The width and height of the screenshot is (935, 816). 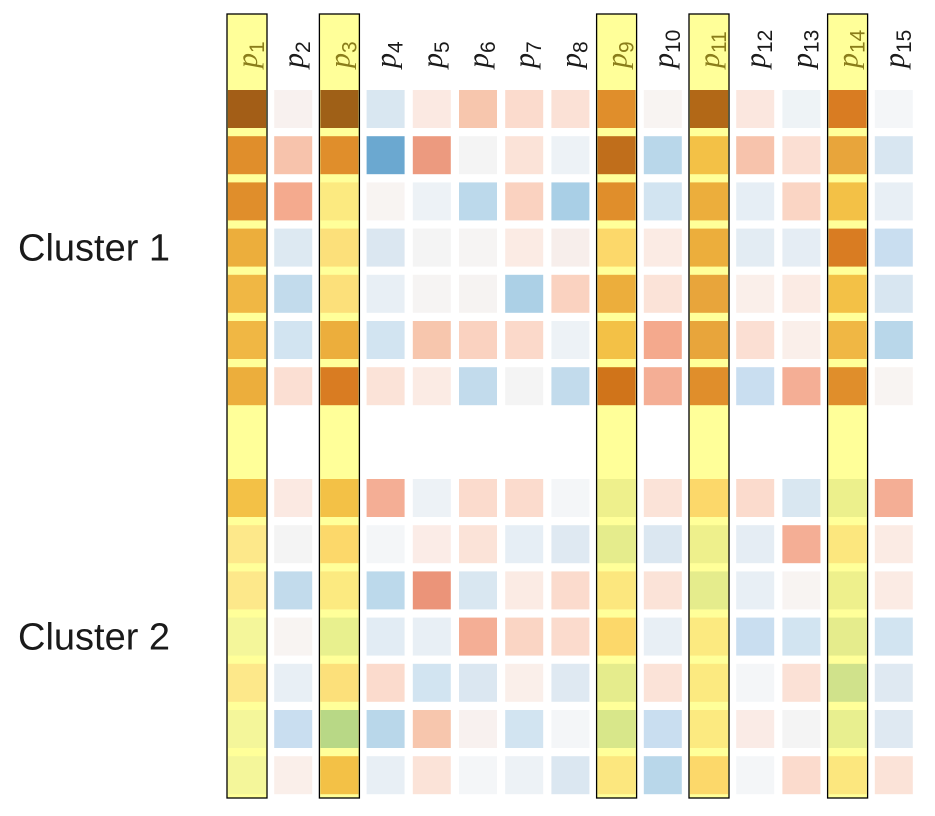 I want to click on column-label-p12: p12, so click(x=758, y=50).